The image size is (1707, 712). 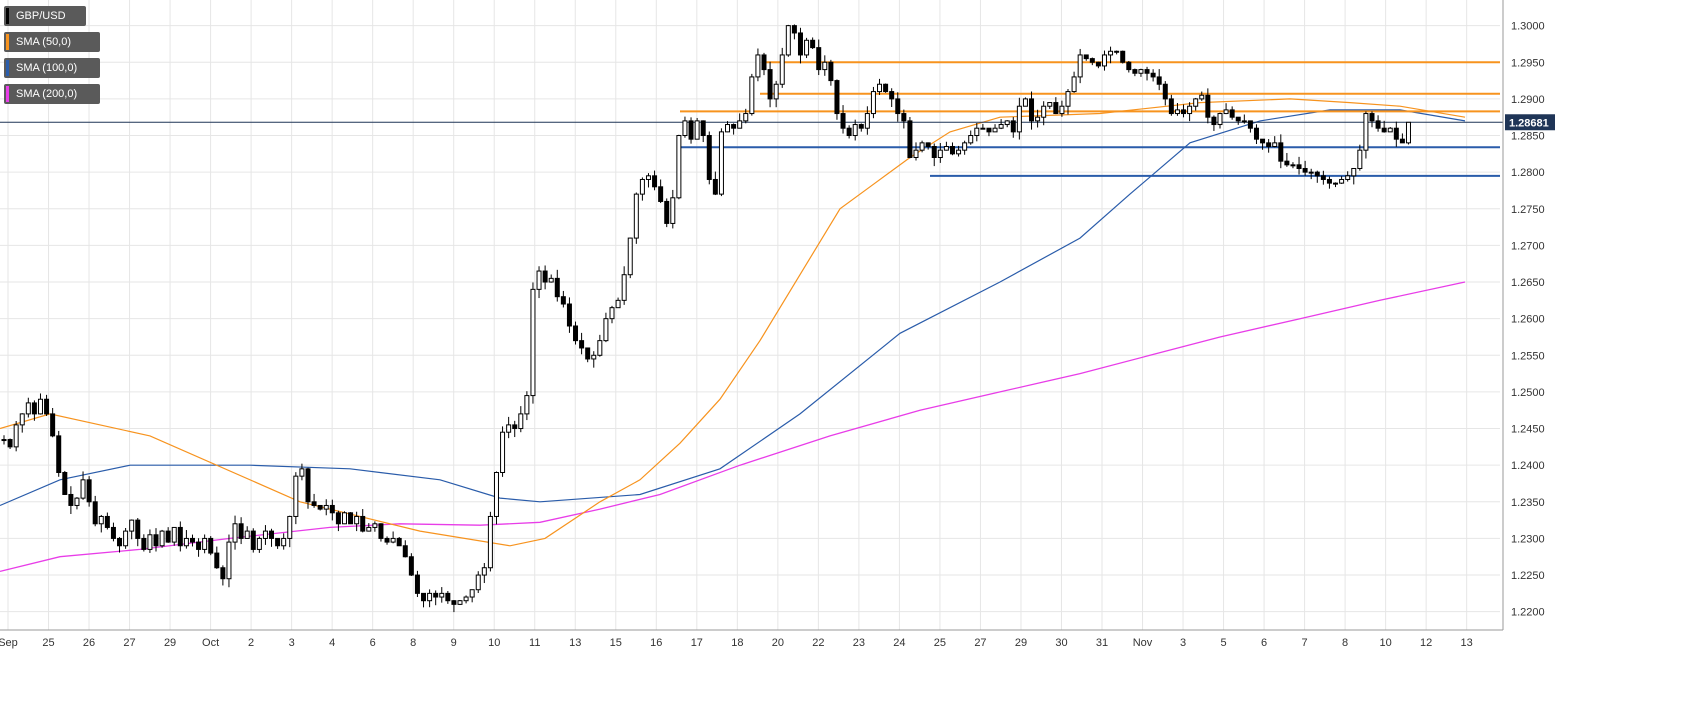 I want to click on x-tick-label: Nov, so click(x=1143, y=643).